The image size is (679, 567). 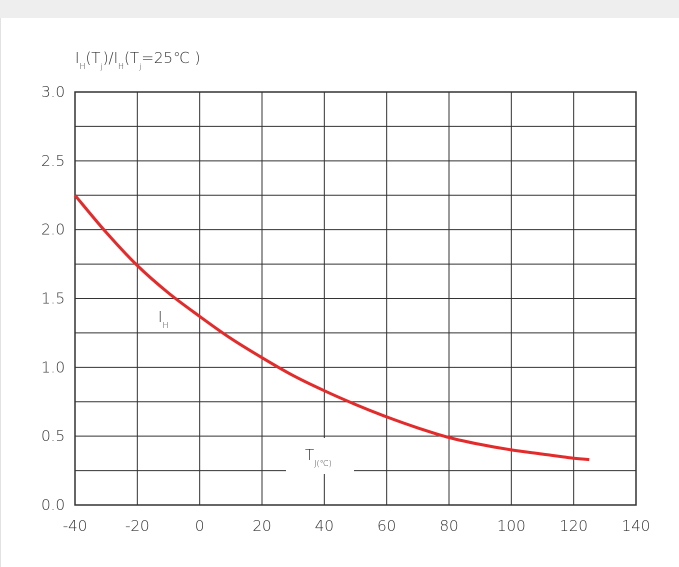 What do you see at coordinates (53, 505) in the screenshot?
I see `y-tick-label: 0.0` at bounding box center [53, 505].